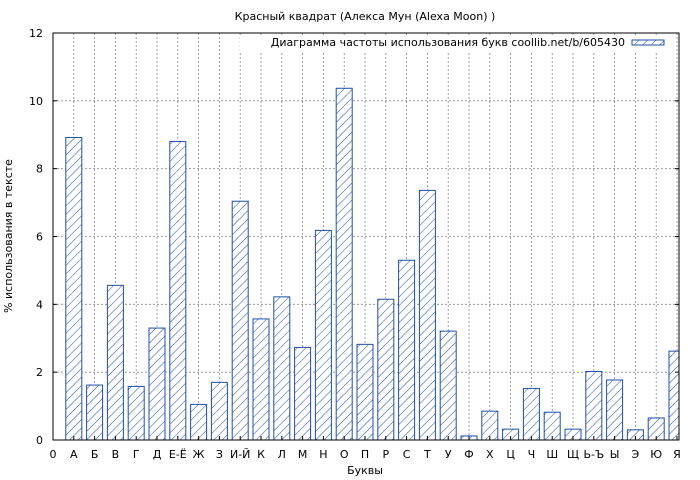 This screenshot has height=480, width=700. Describe the element at coordinates (39, 440) in the screenshot. I see `y-tick-label: 0` at that location.